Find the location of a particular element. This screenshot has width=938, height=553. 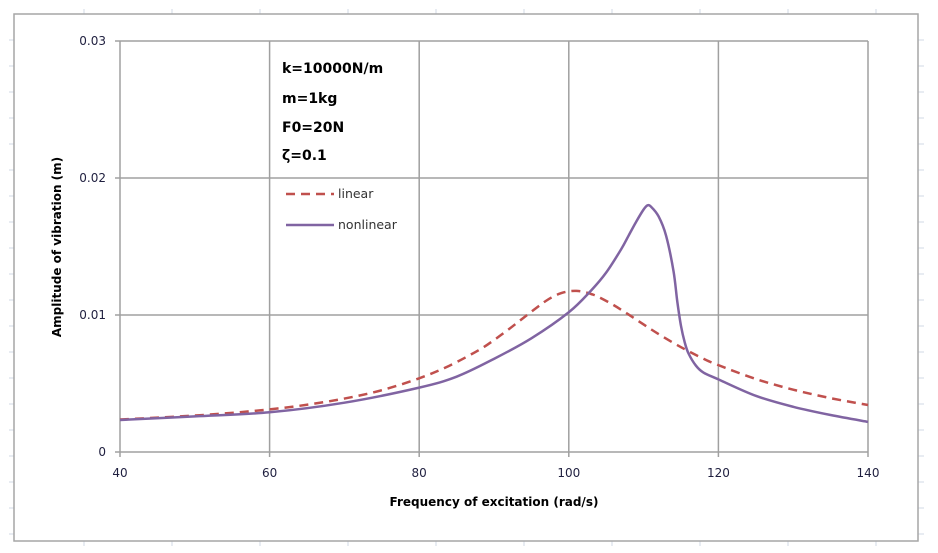

y-tick-label: 0 is located at coordinates (102, 452).